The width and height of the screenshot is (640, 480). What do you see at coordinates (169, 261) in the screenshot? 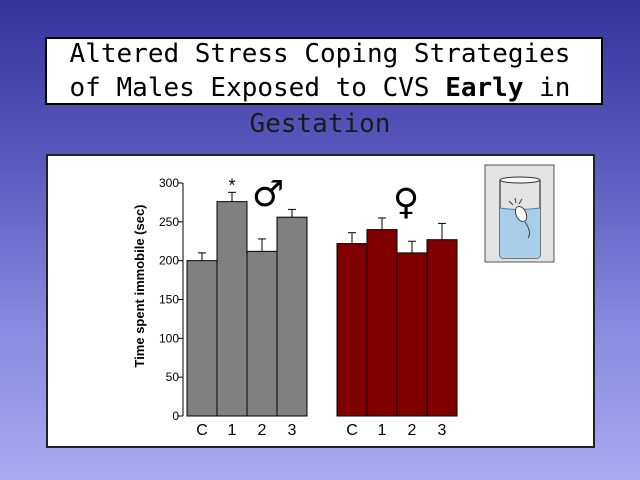
I see `y-tick-label: 200` at bounding box center [169, 261].